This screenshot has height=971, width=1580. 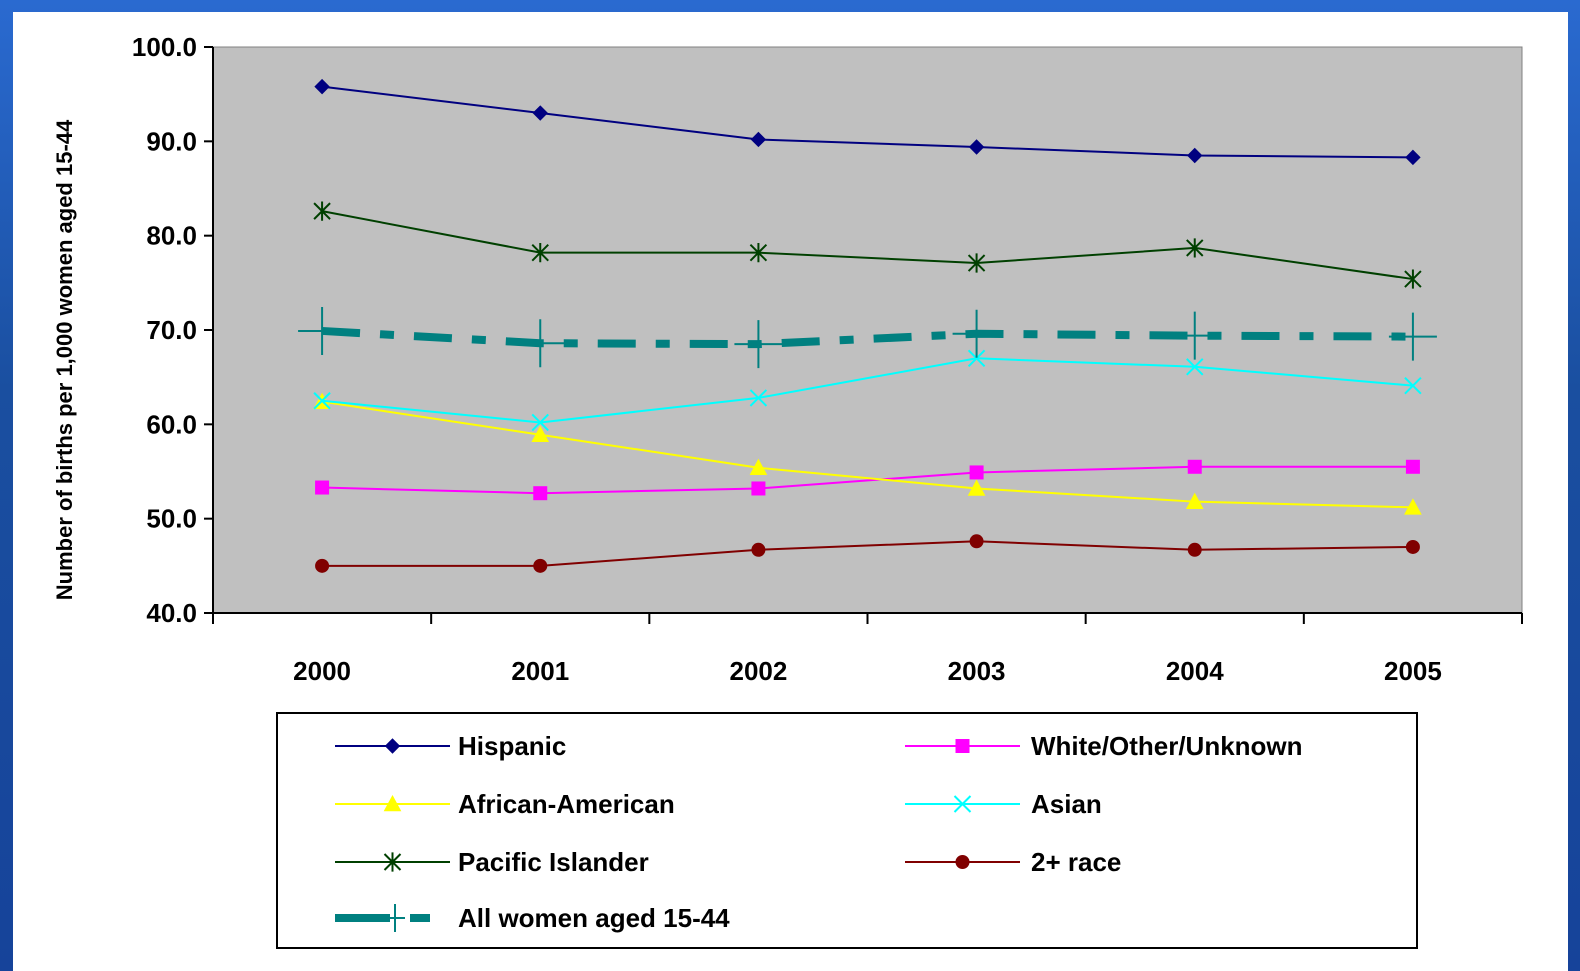 What do you see at coordinates (1413, 671) in the screenshot?
I see `x-tick-label: 2005` at bounding box center [1413, 671].